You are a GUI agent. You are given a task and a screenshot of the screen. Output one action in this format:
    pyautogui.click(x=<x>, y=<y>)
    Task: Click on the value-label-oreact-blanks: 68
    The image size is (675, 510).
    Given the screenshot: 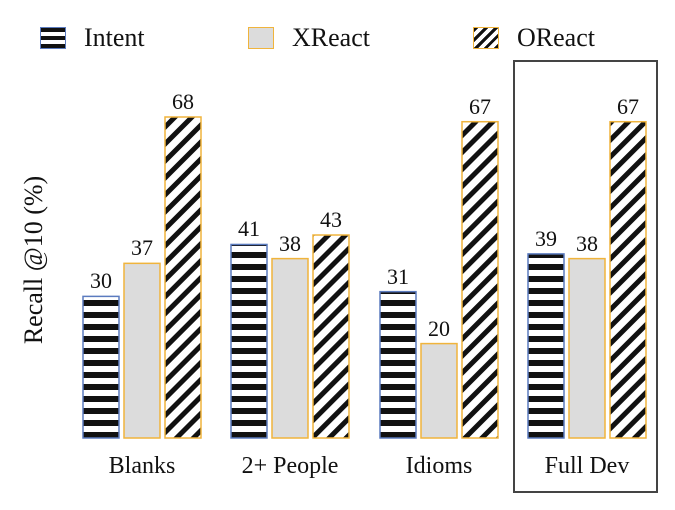 What is the action you would take?
    pyautogui.click(x=183, y=101)
    